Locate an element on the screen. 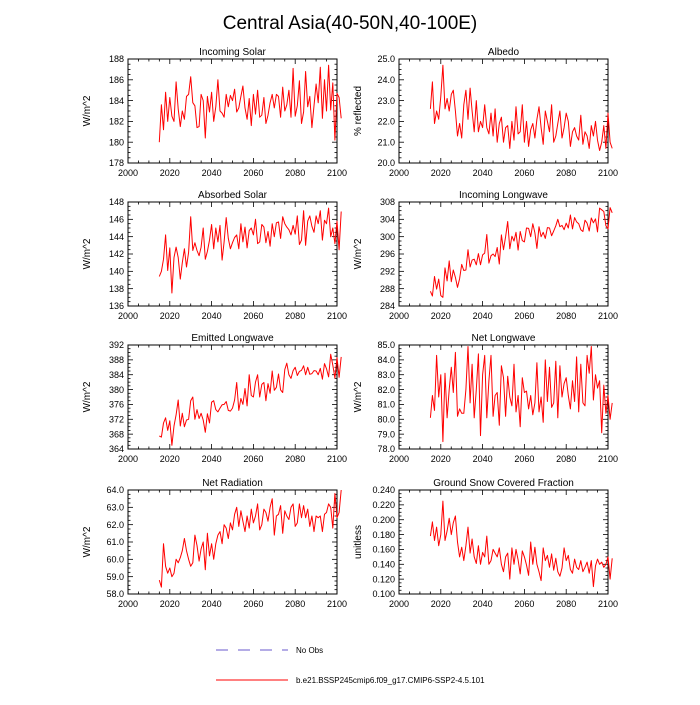  y-tick-label: 284 is located at coordinates (387, 306).